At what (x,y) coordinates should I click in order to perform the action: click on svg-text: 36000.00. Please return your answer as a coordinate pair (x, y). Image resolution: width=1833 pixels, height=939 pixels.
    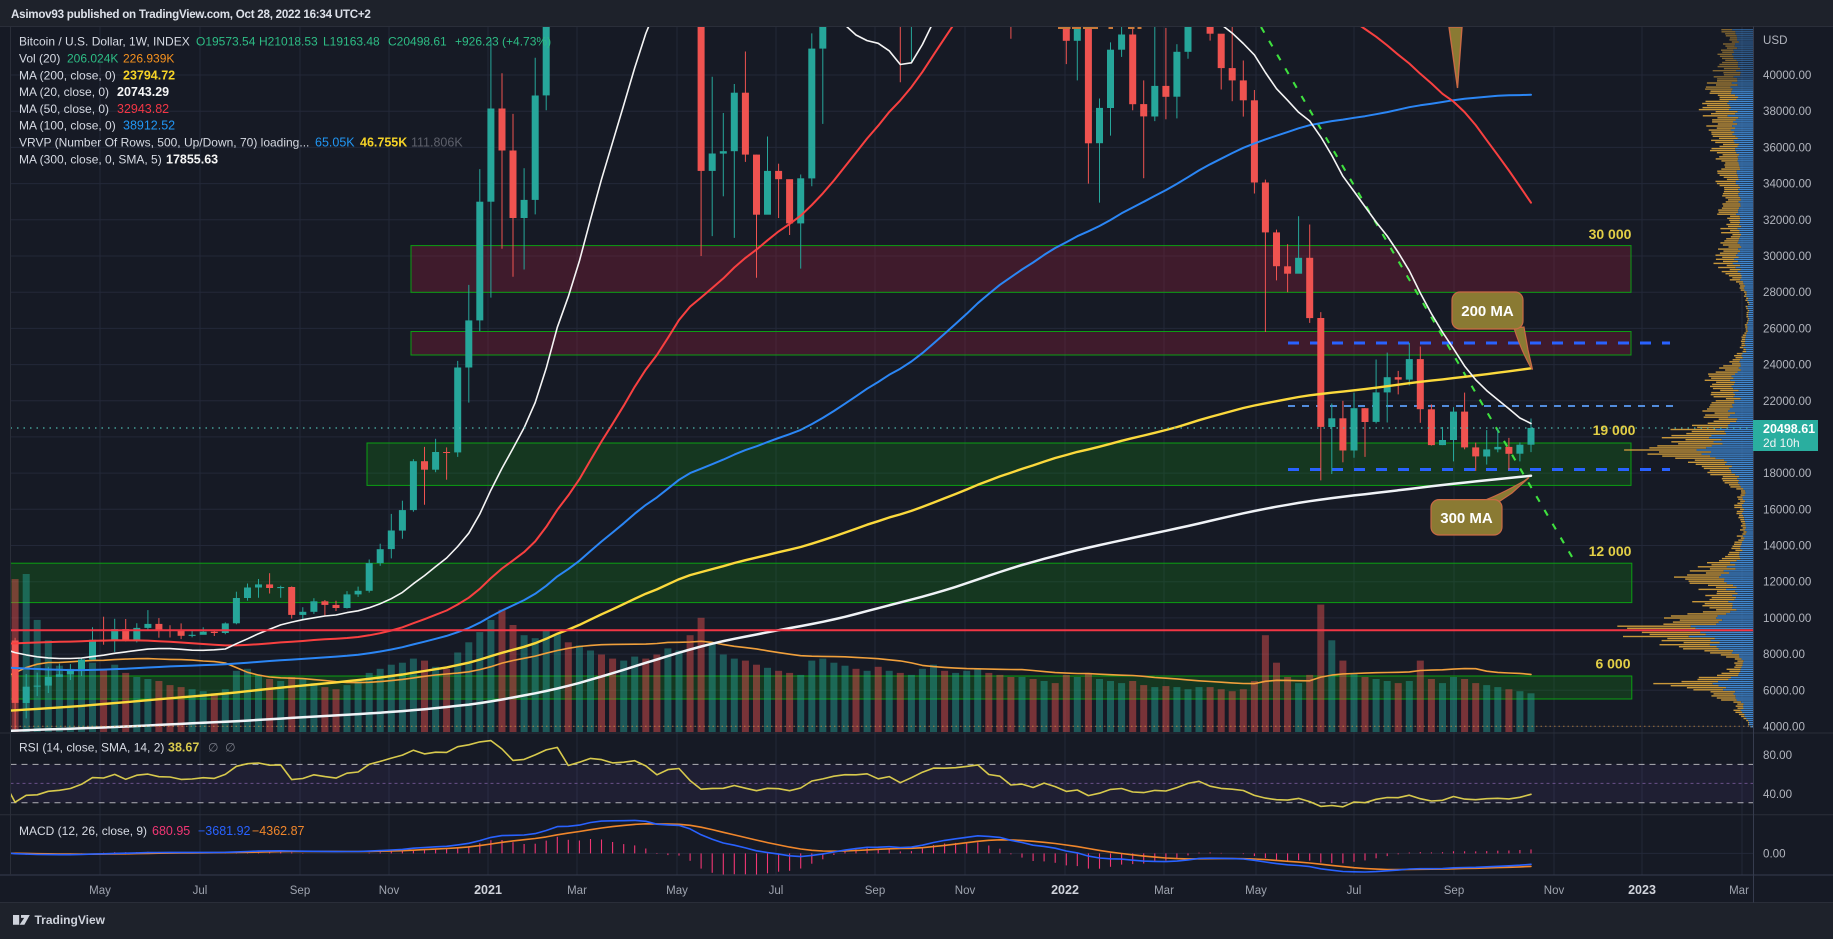
    Looking at the image, I should click on (1787, 147).